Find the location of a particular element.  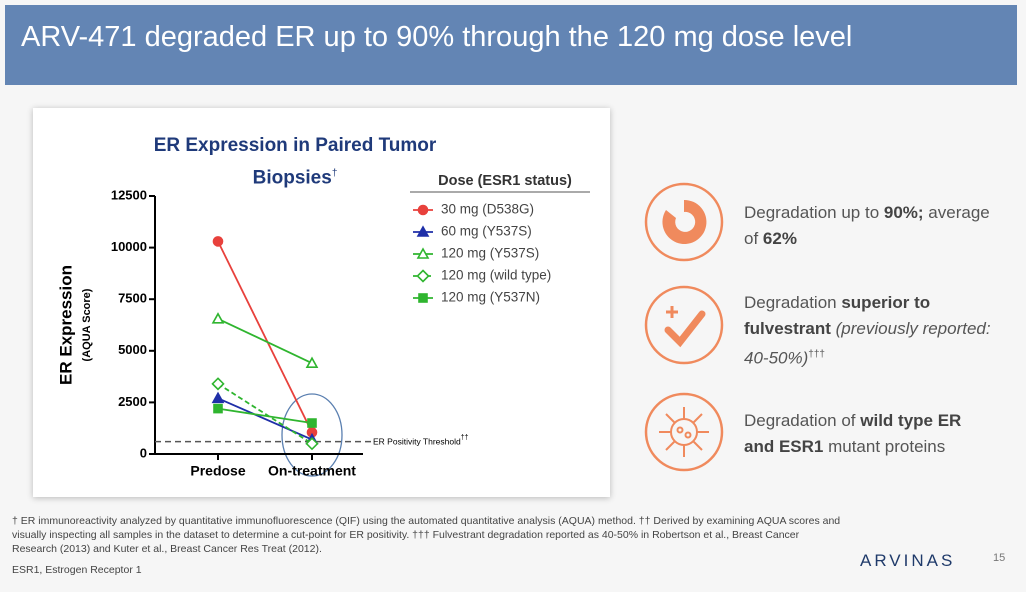

page-number: 15 is located at coordinates (999, 558).